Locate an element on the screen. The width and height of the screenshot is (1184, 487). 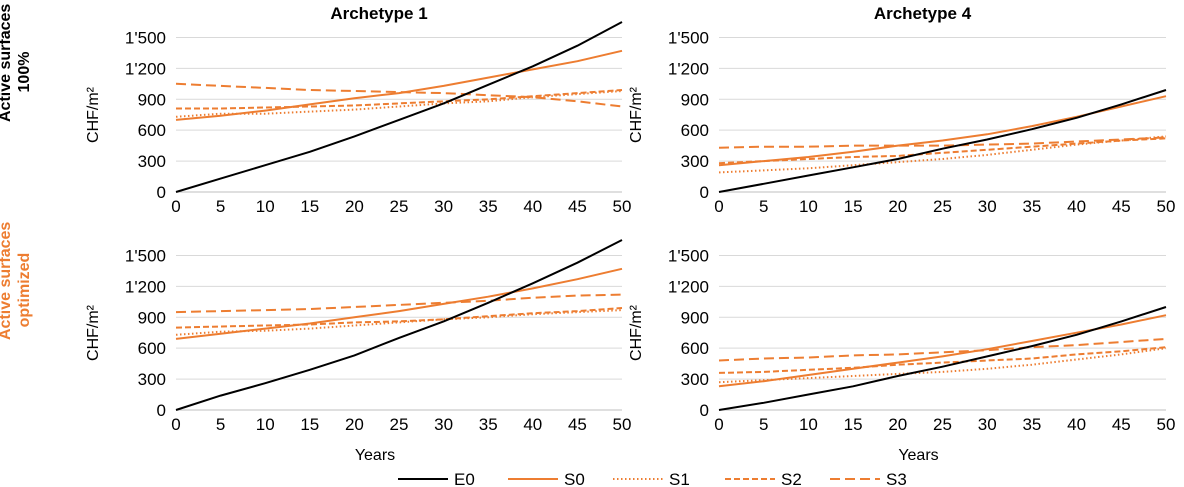
legend-label: S2 is located at coordinates (791, 478).